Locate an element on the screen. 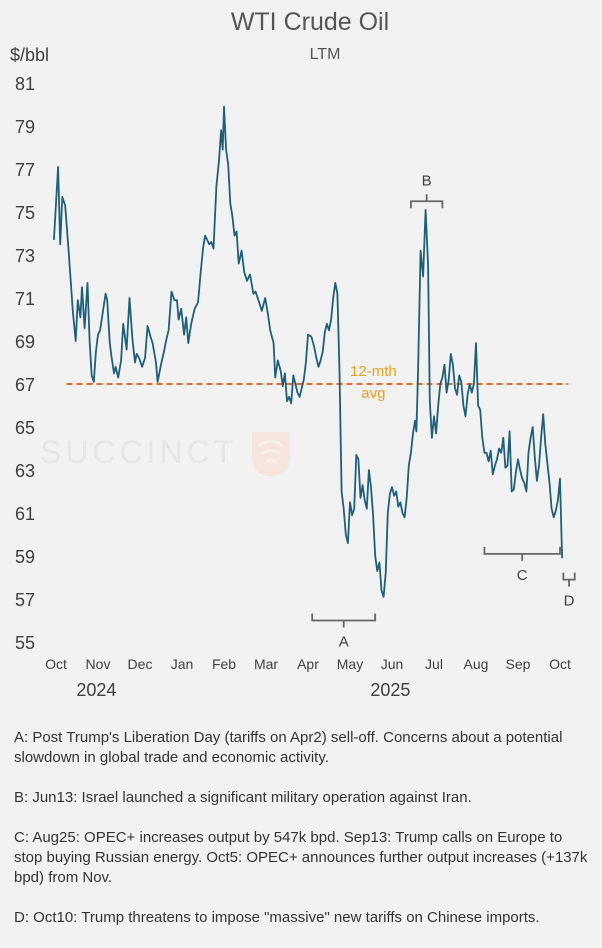 This screenshot has height=948, width=602. x-tick-label: Jun is located at coordinates (392, 664).